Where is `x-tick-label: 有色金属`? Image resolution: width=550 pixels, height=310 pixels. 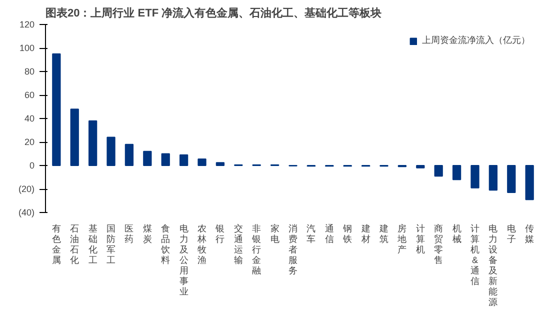
x-tick-label: 有色金属 is located at coordinates (56, 244).